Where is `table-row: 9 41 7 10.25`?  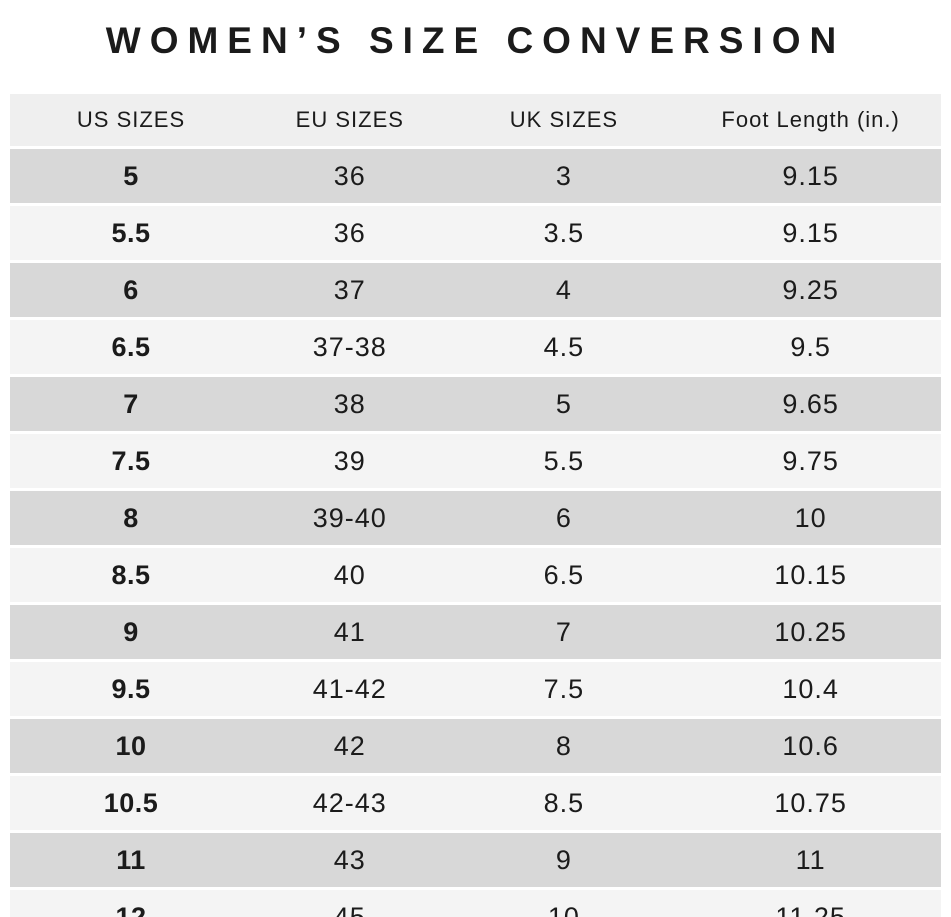 table-row: 9 41 7 10.25 is located at coordinates (475, 633).